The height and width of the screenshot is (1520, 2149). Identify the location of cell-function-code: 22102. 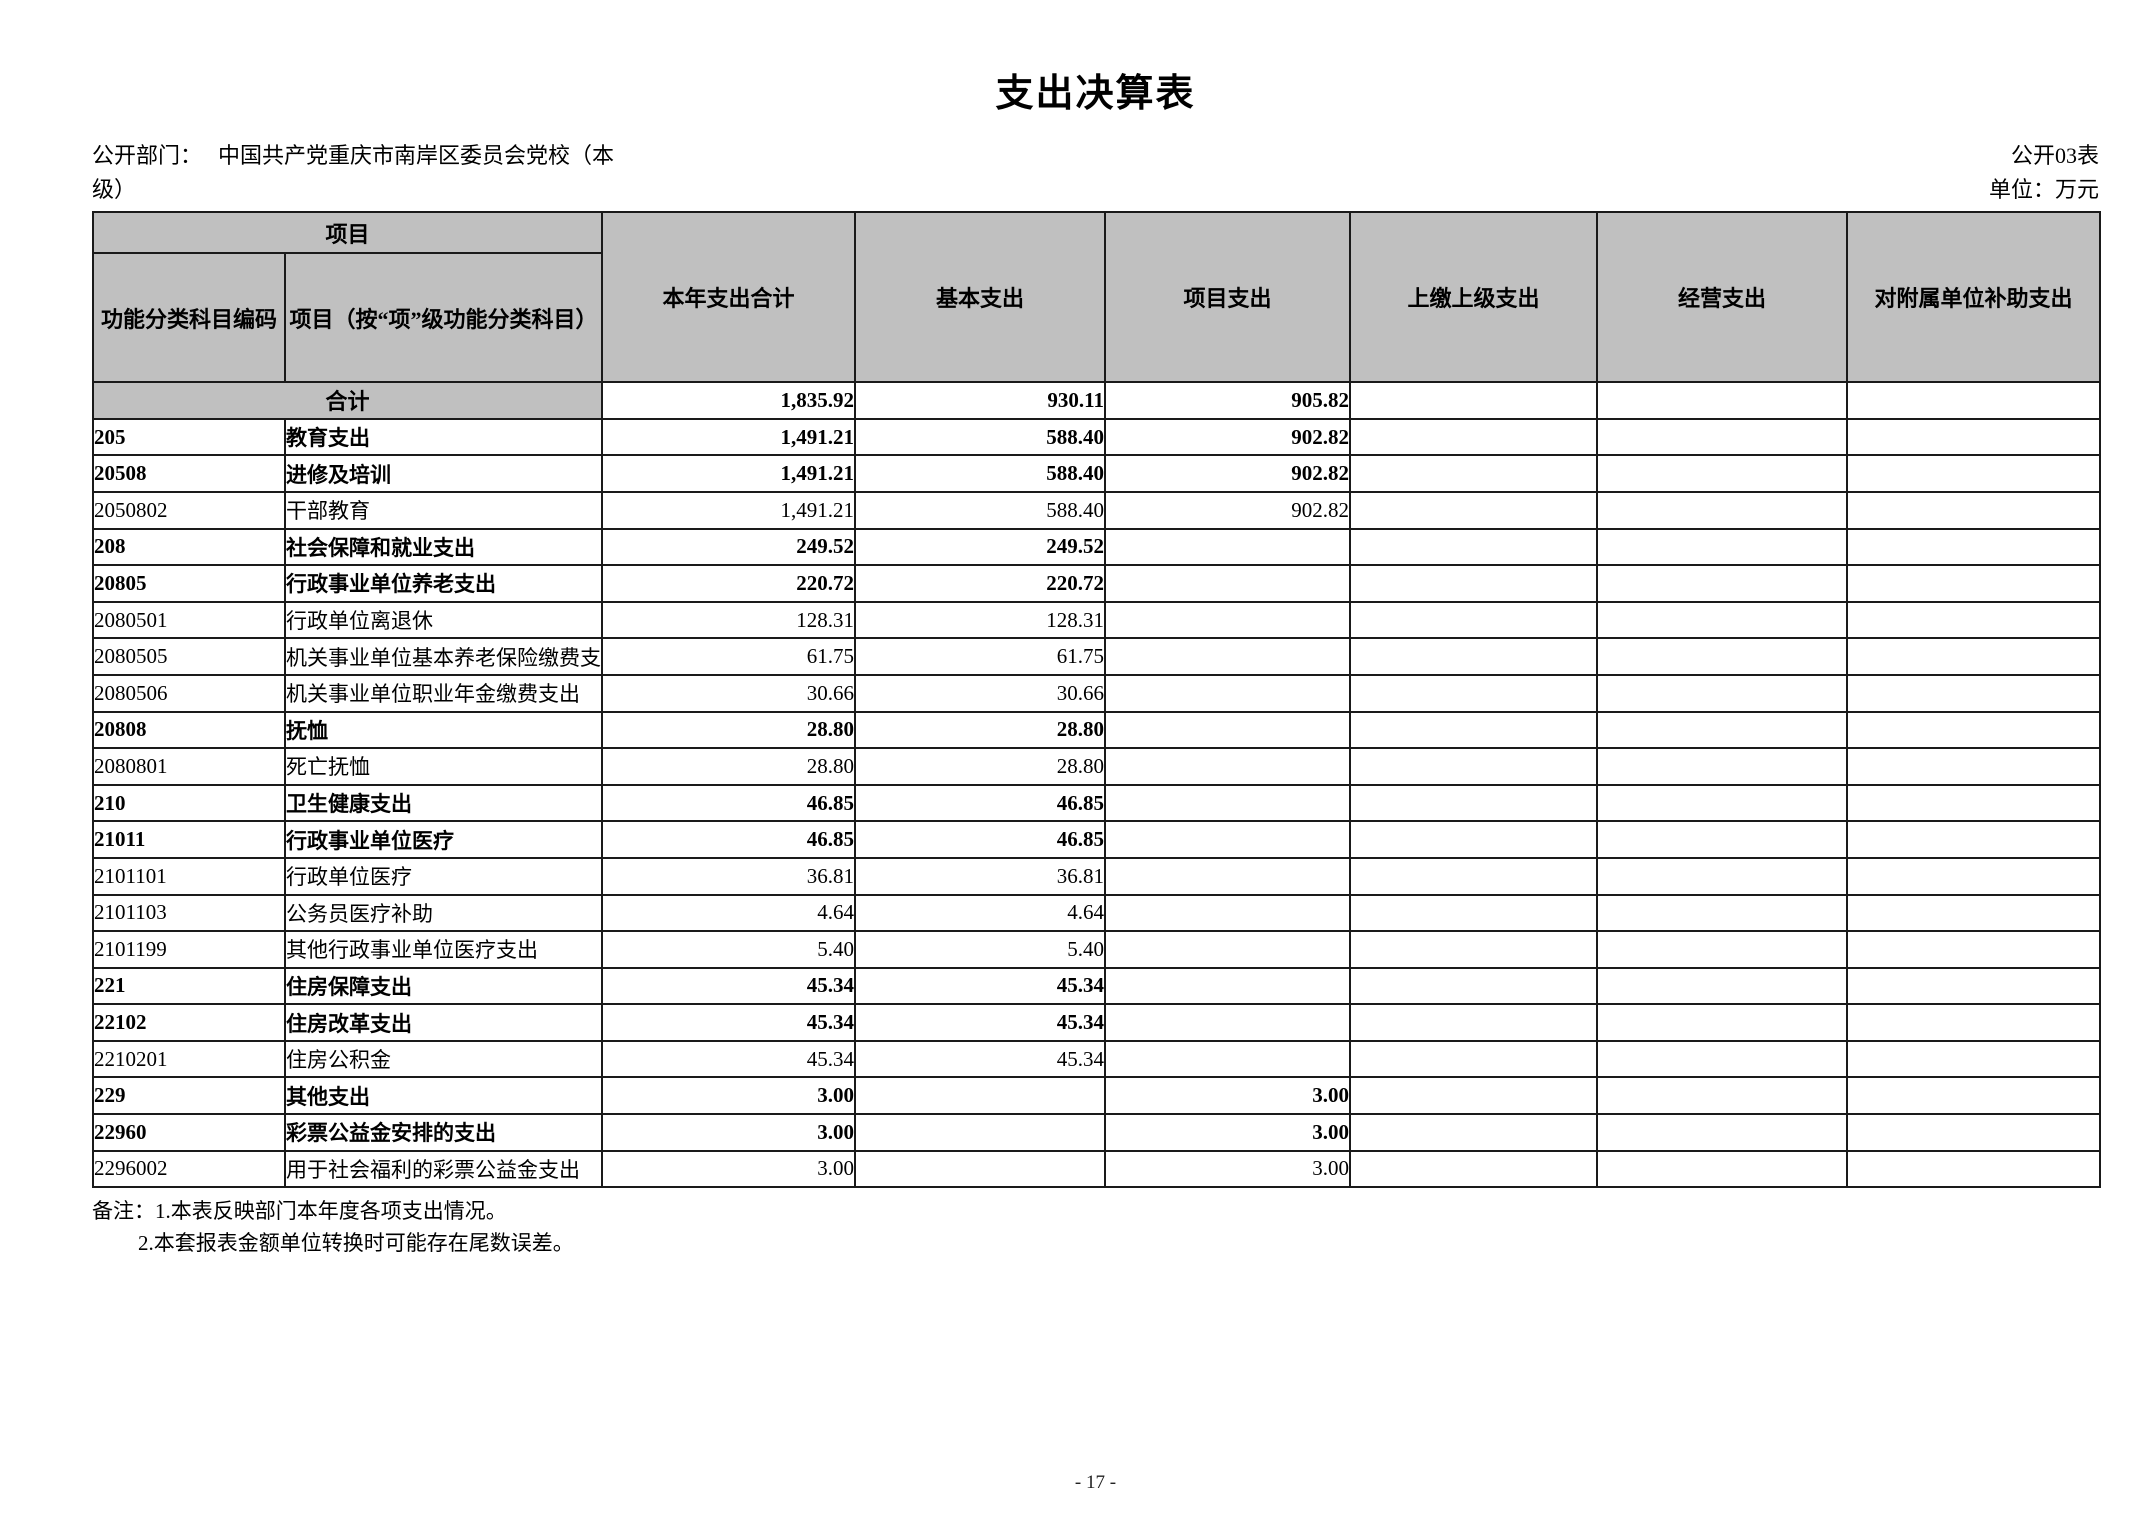
(189, 1022).